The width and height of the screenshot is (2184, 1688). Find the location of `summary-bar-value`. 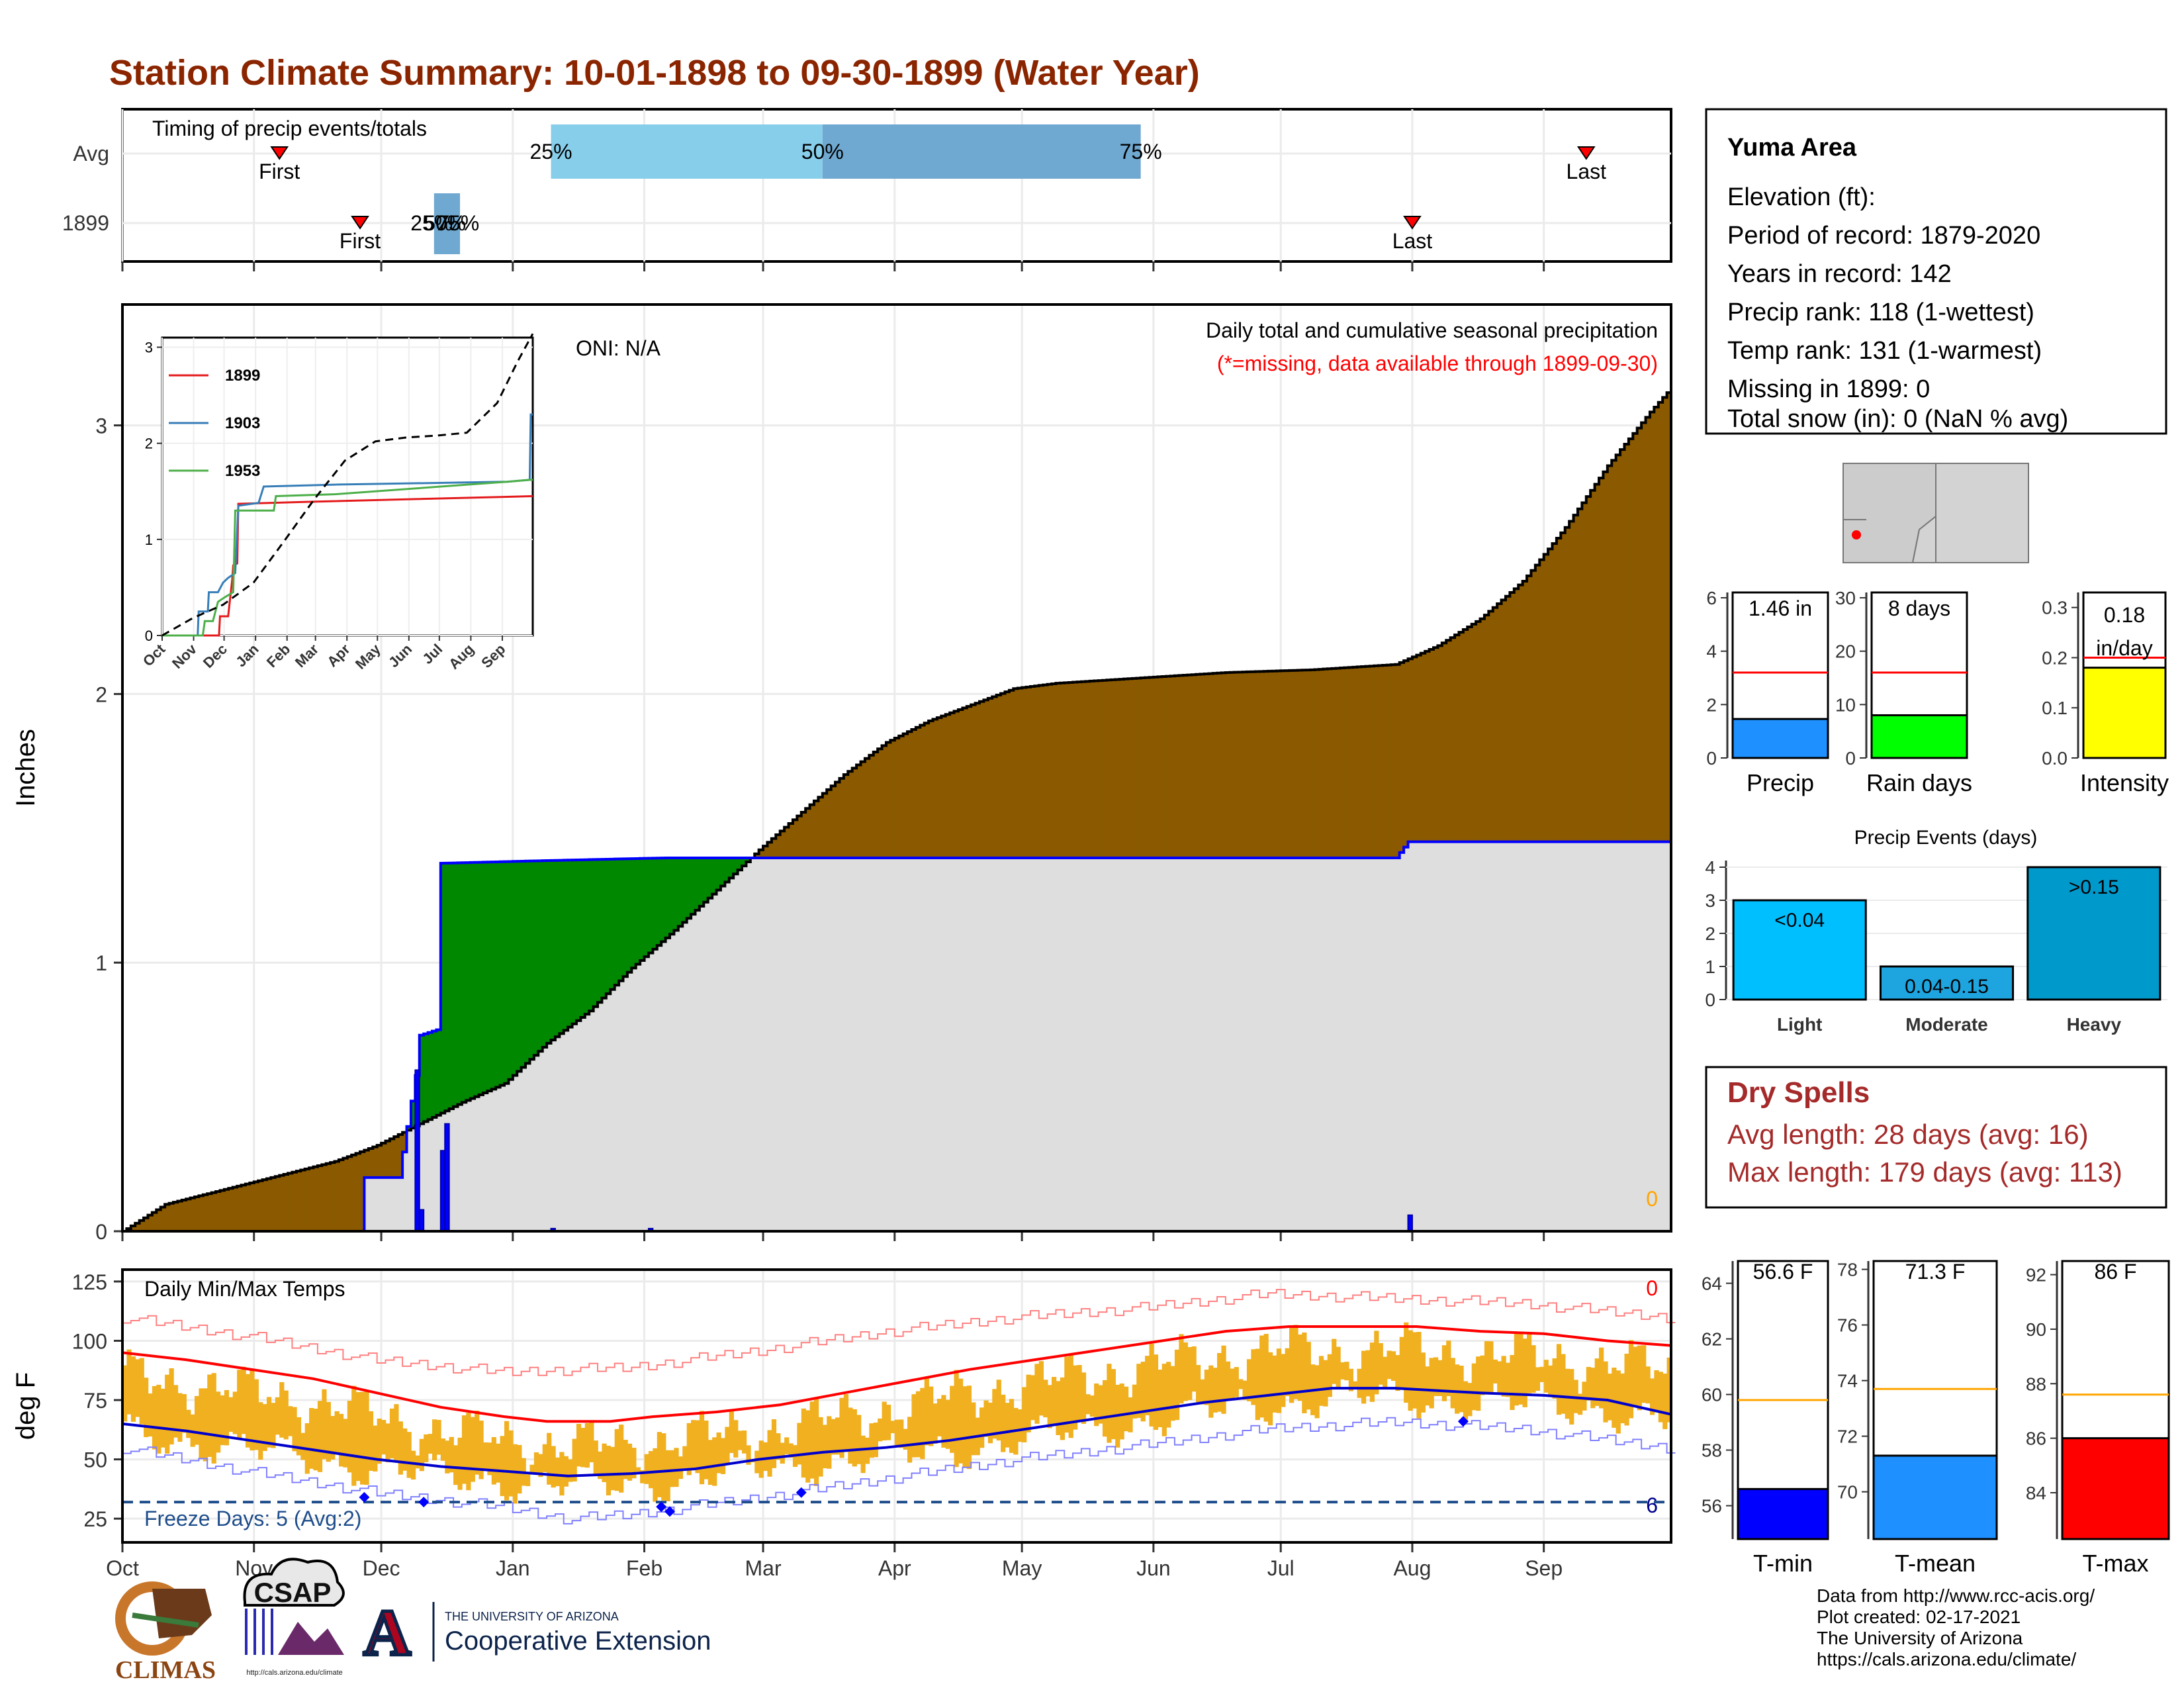

summary-bar-value is located at coordinates (2124, 713).